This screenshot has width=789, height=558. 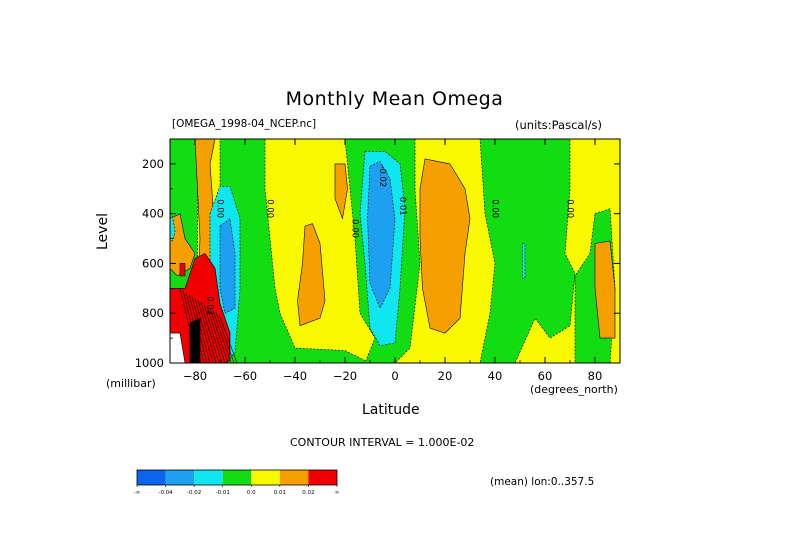 What do you see at coordinates (194, 493) in the screenshot?
I see `colorbar-label: -0.02` at bounding box center [194, 493].